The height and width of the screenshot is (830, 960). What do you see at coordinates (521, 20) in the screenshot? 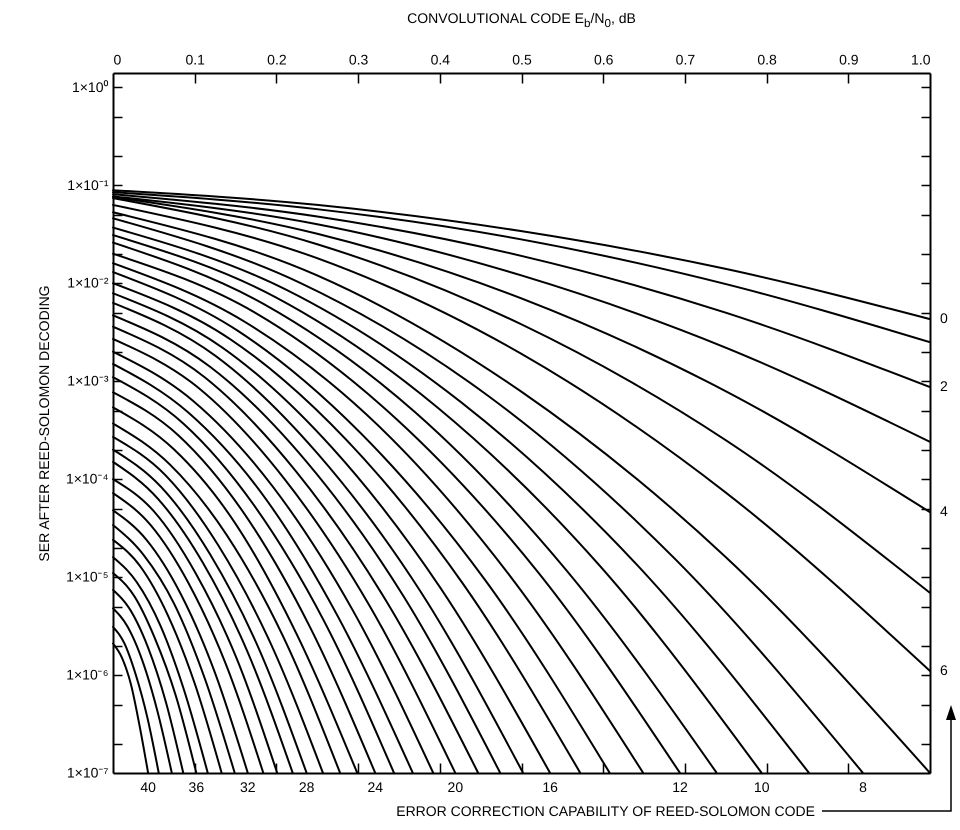
I see `x-axis-title: CONVOLUTIONAL CODE E$_{b}$/N$_{0}$, dB` at bounding box center [521, 20].